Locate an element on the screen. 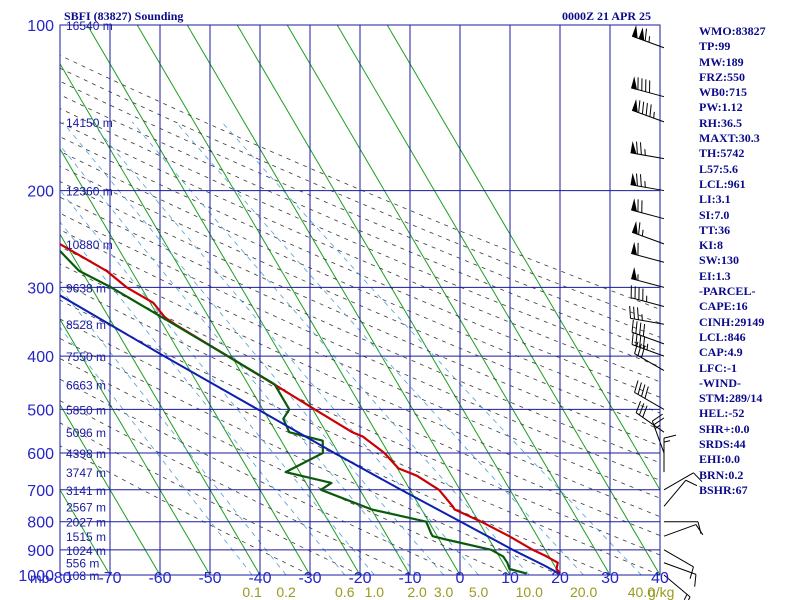 This screenshot has width=800, height=600. temperature-tick-label: -80 is located at coordinates (59, 578).